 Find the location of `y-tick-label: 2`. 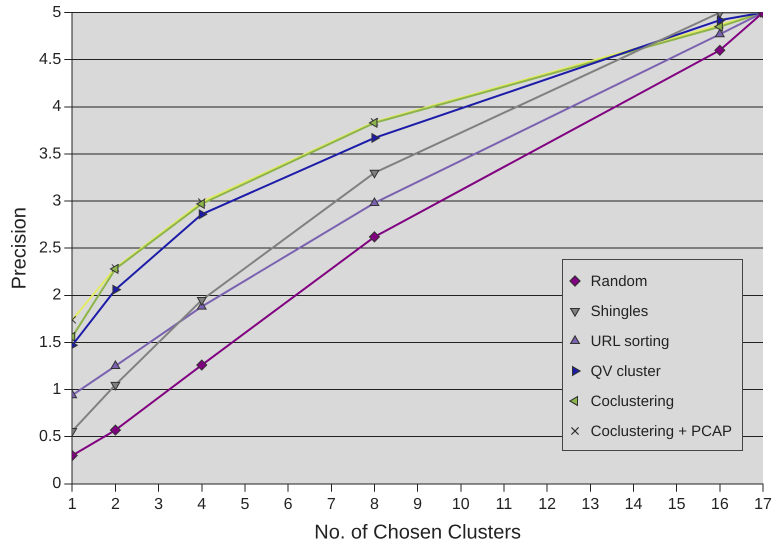

y-tick-label: 2 is located at coordinates (57, 295).